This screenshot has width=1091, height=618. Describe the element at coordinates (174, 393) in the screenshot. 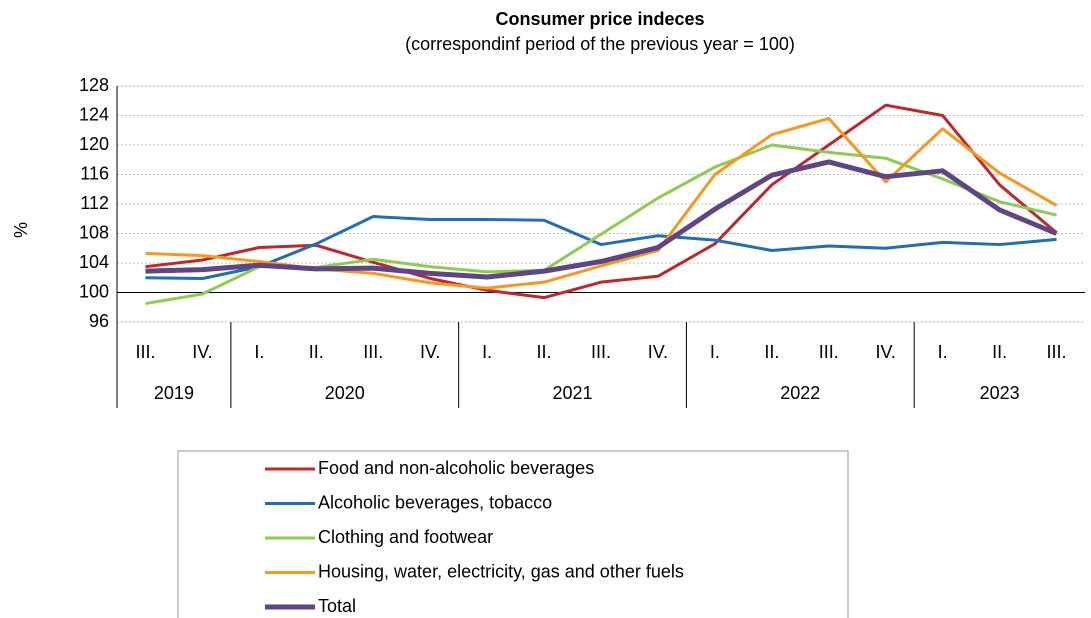

I see `x-group-label: 2019` at that location.